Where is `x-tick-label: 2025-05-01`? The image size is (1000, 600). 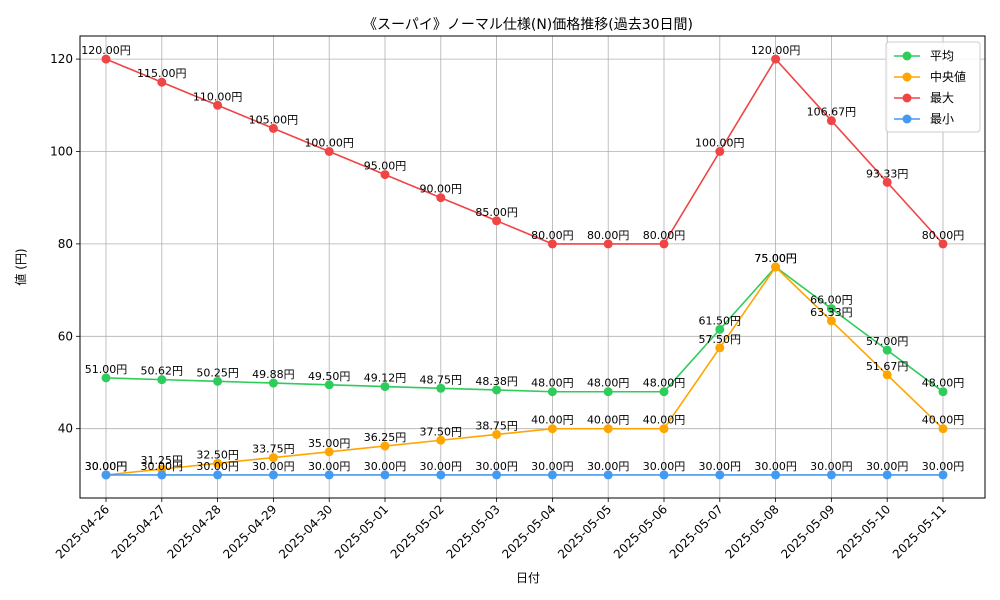 x-tick-label: 2025-05-01 is located at coordinates (361, 531).